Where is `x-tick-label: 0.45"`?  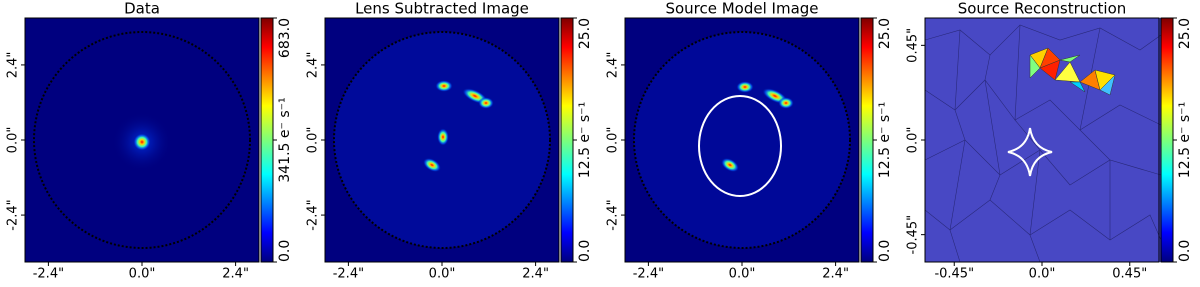 x-tick-label: 0.45" is located at coordinates (1129, 274).